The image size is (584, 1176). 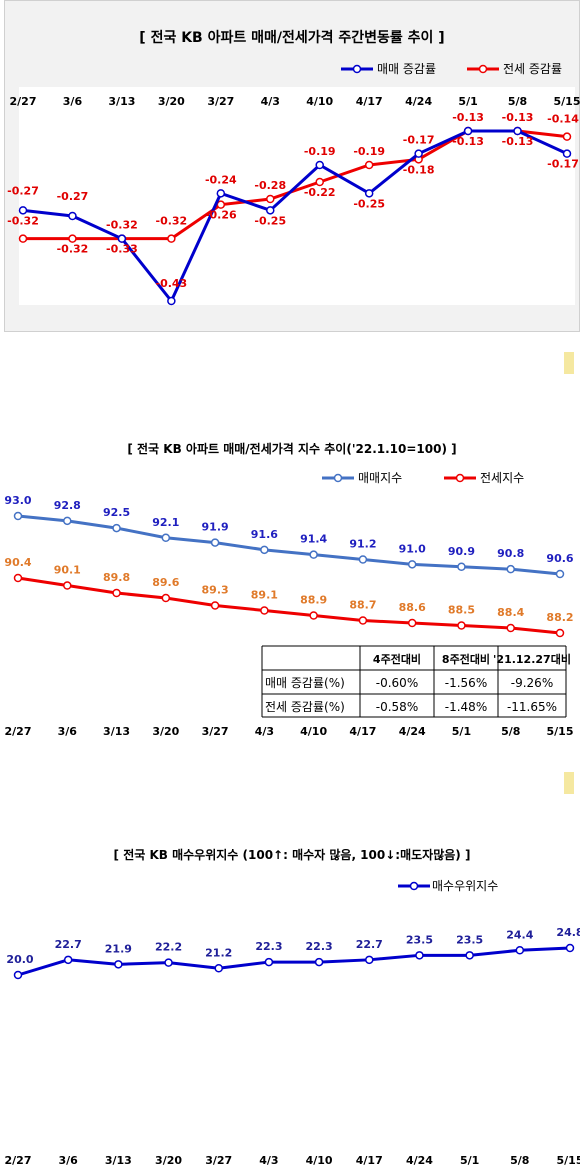 I want to click on chart1-title: [ 전국 KB 아파트 매매/전세가격 주간변동률 추이 ], so click(x=292, y=38).